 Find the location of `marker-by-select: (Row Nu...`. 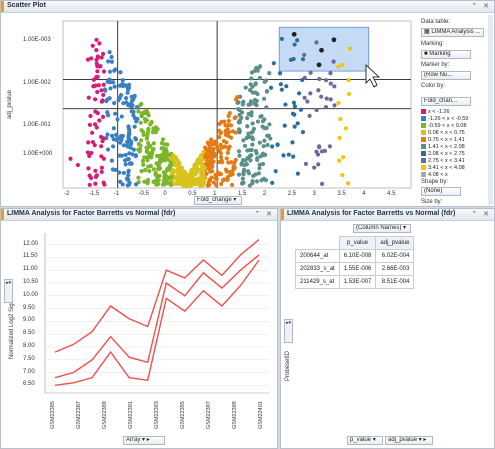

marker-by-select: (Row Nu... is located at coordinates (446, 75).